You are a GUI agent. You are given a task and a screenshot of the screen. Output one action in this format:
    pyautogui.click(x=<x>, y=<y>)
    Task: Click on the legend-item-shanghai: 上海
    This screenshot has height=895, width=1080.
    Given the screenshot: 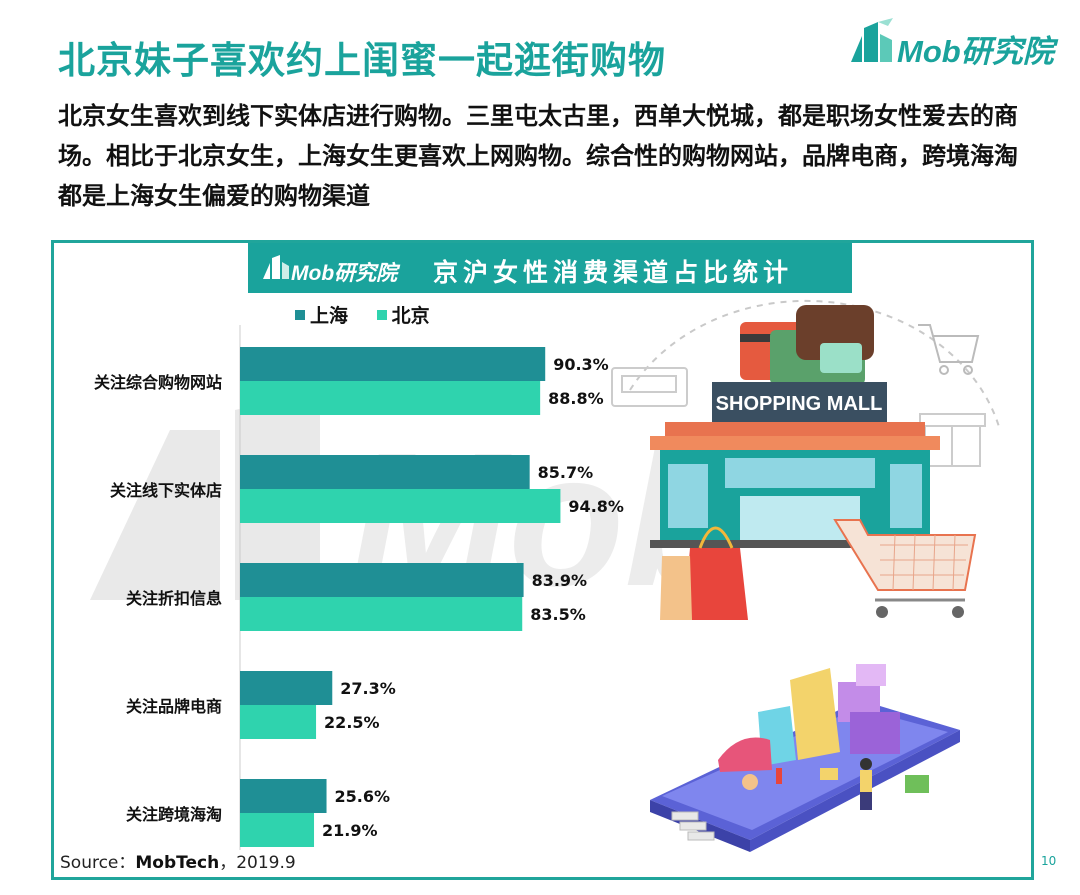 What is the action you would take?
    pyautogui.click(x=321, y=314)
    